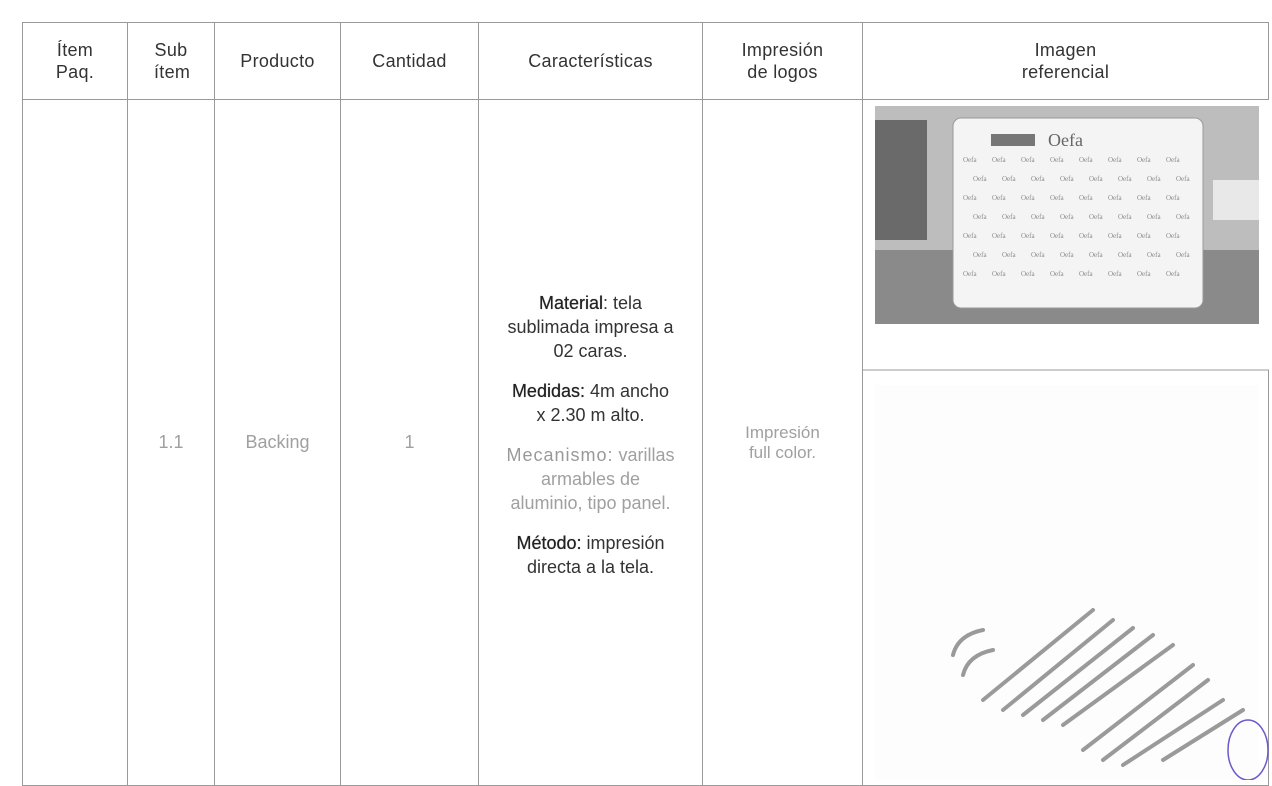 The width and height of the screenshot is (1272, 786). Describe the element at coordinates (782, 442) in the screenshot. I see `cell: Impresión full color.` at that location.